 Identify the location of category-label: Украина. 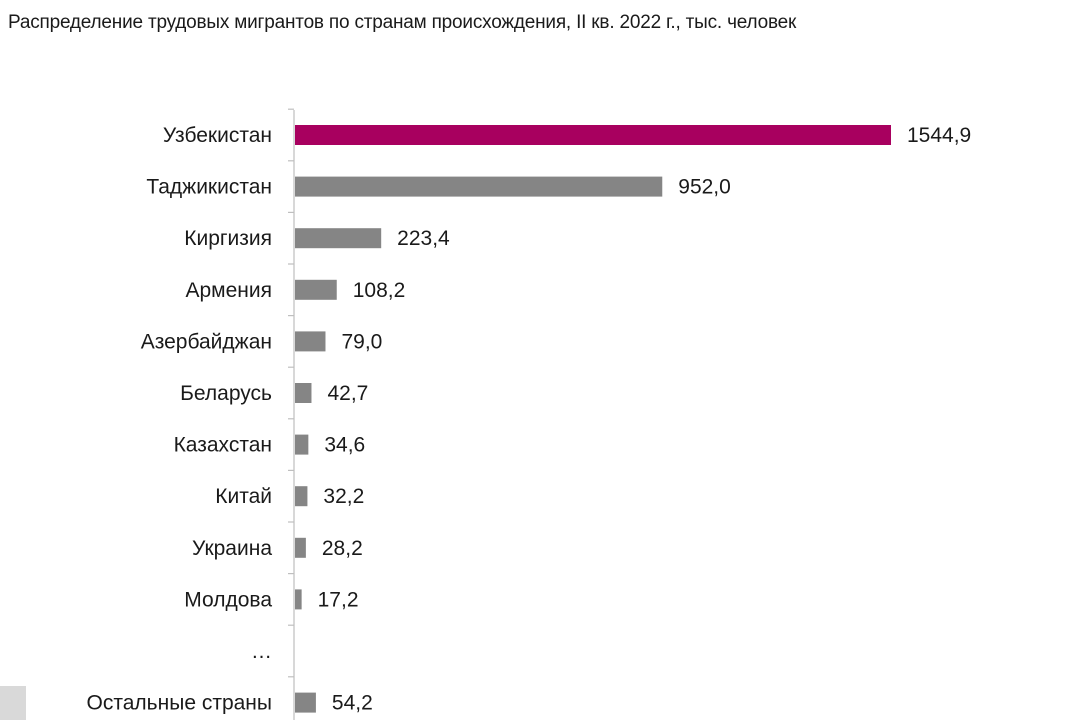
(232, 548).